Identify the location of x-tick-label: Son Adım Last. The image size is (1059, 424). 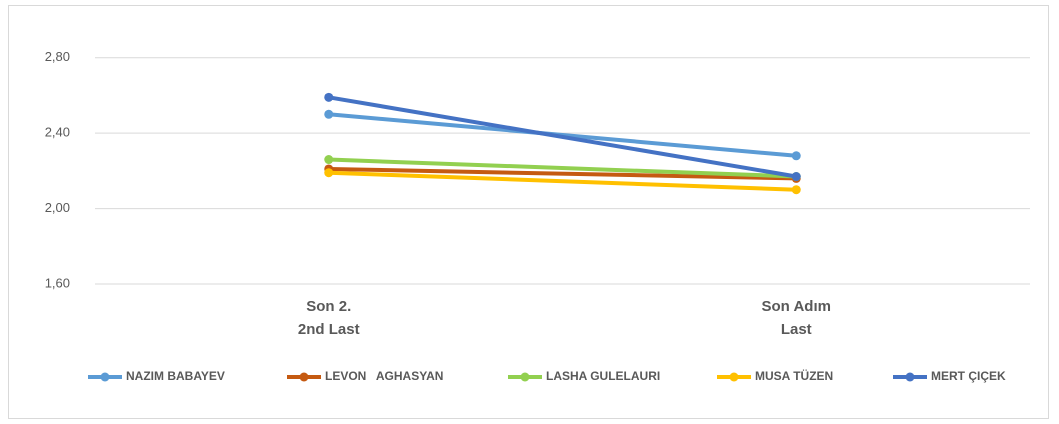
(796, 318).